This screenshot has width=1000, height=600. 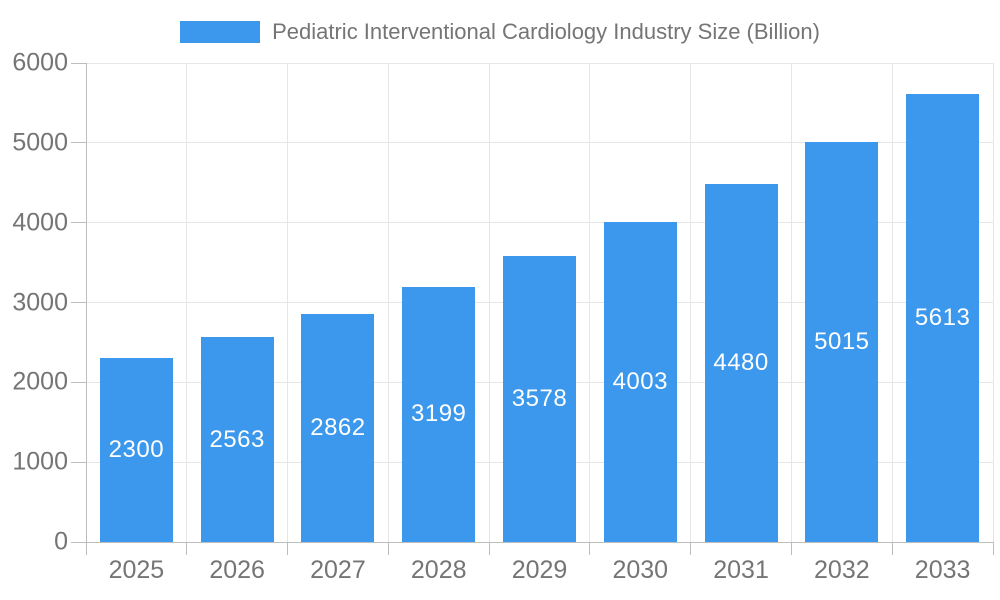 I want to click on x-axis-label: 2026, so click(x=237, y=570).